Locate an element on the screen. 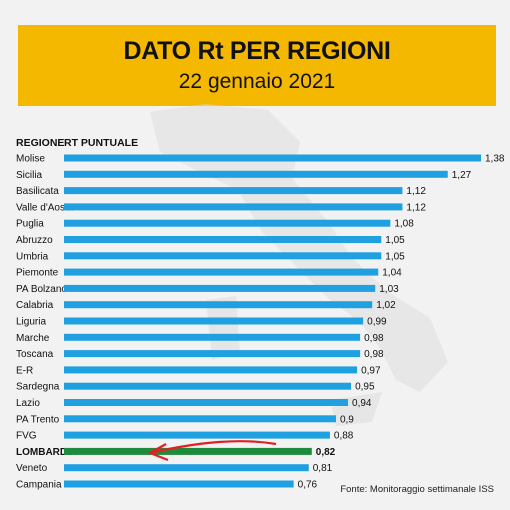 The width and height of the screenshot is (510, 510). category-label: Umbria is located at coordinates (32, 256).